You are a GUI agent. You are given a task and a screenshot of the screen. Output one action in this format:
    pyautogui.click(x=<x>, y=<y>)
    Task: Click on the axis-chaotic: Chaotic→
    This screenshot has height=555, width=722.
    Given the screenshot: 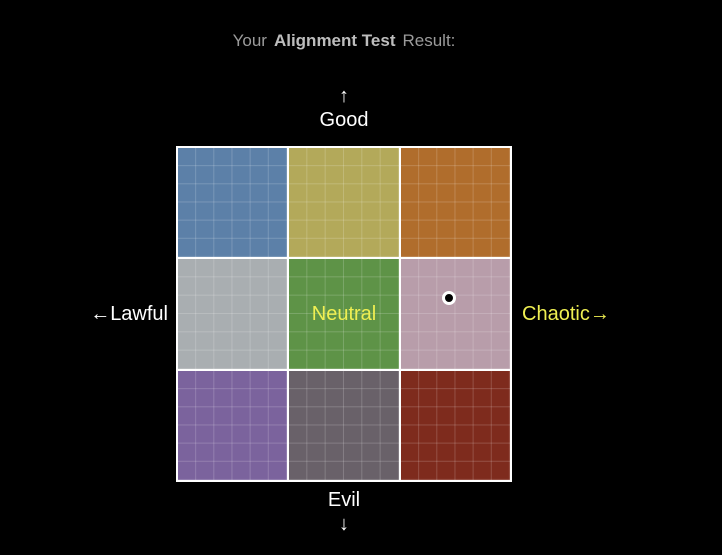 What is the action you would take?
    pyautogui.click(x=566, y=314)
    